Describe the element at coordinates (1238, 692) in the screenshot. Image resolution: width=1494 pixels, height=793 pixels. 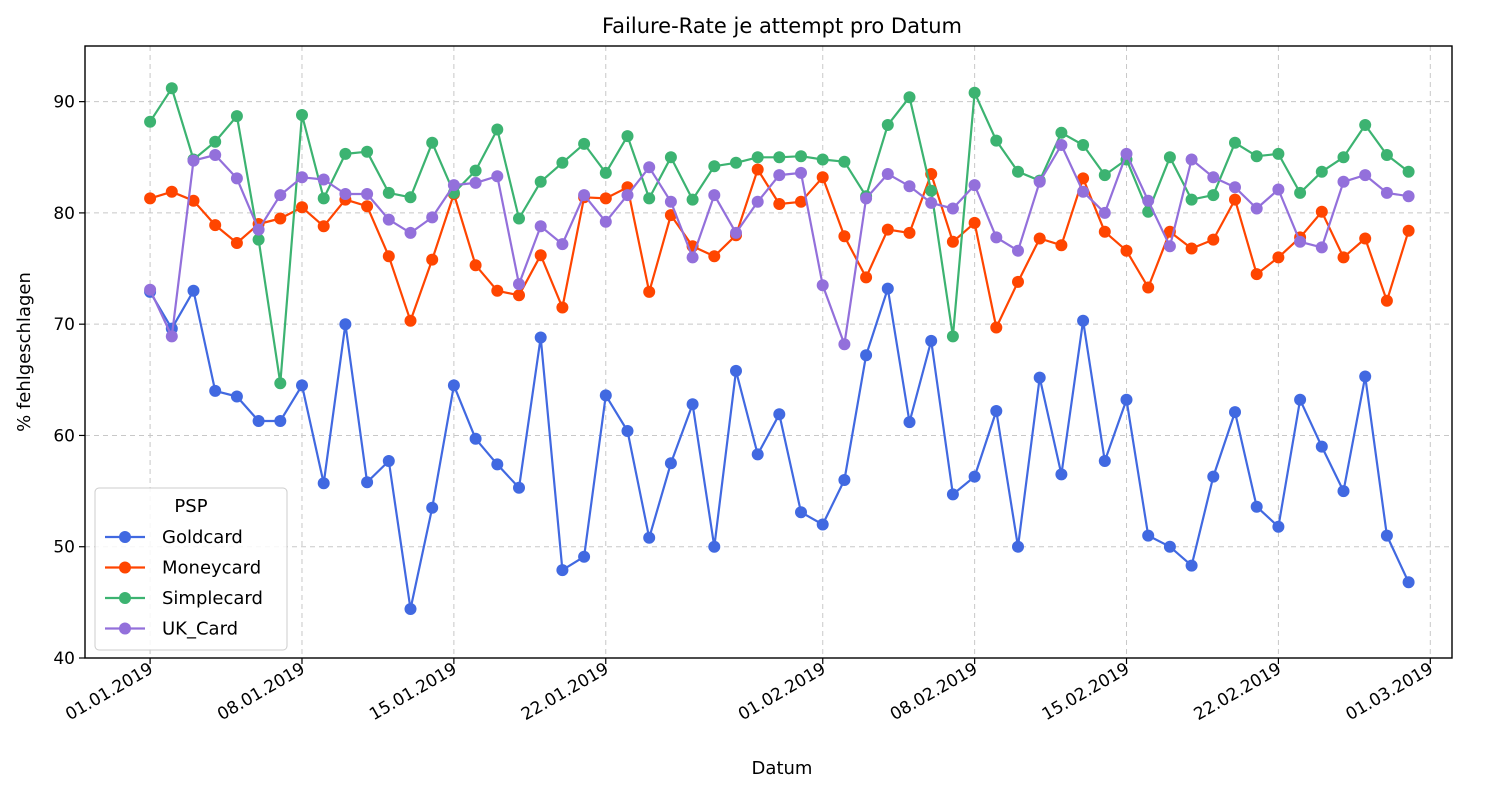
I see `x-tick-label: 22.02.2019` at that location.